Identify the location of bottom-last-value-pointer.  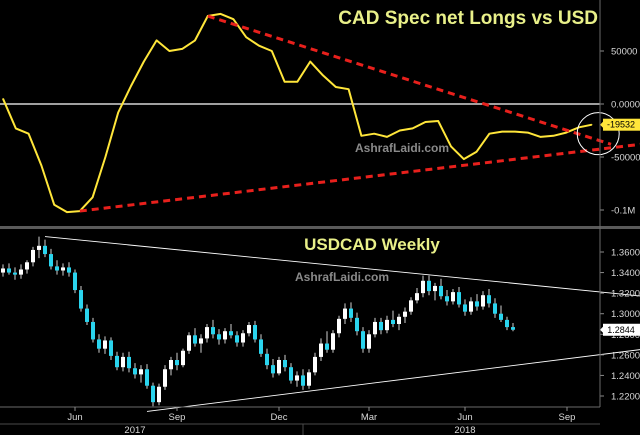
(601, 329).